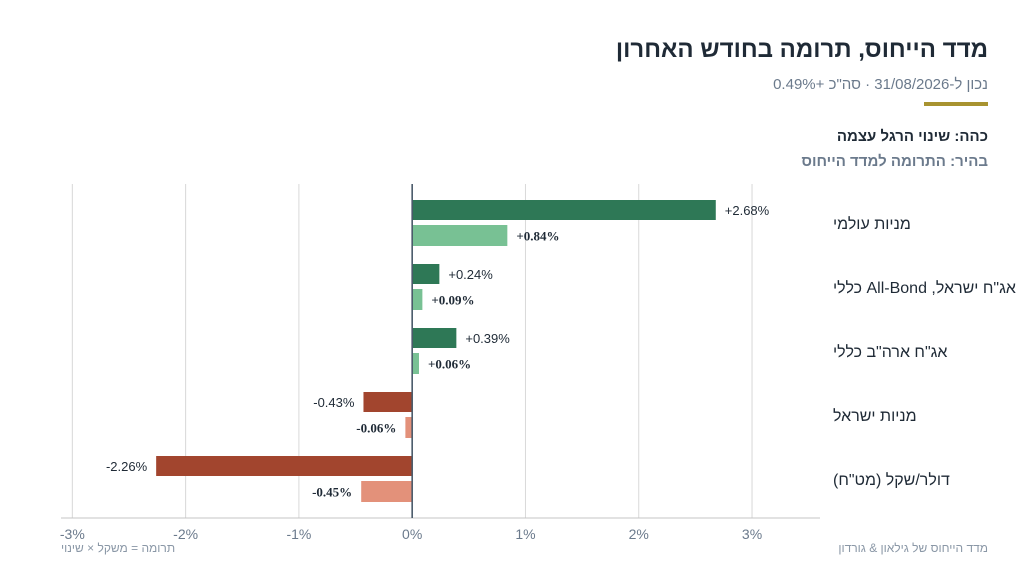  What do you see at coordinates (449, 364) in the screenshot?
I see `data-label-contribution: +0.06%` at bounding box center [449, 364].